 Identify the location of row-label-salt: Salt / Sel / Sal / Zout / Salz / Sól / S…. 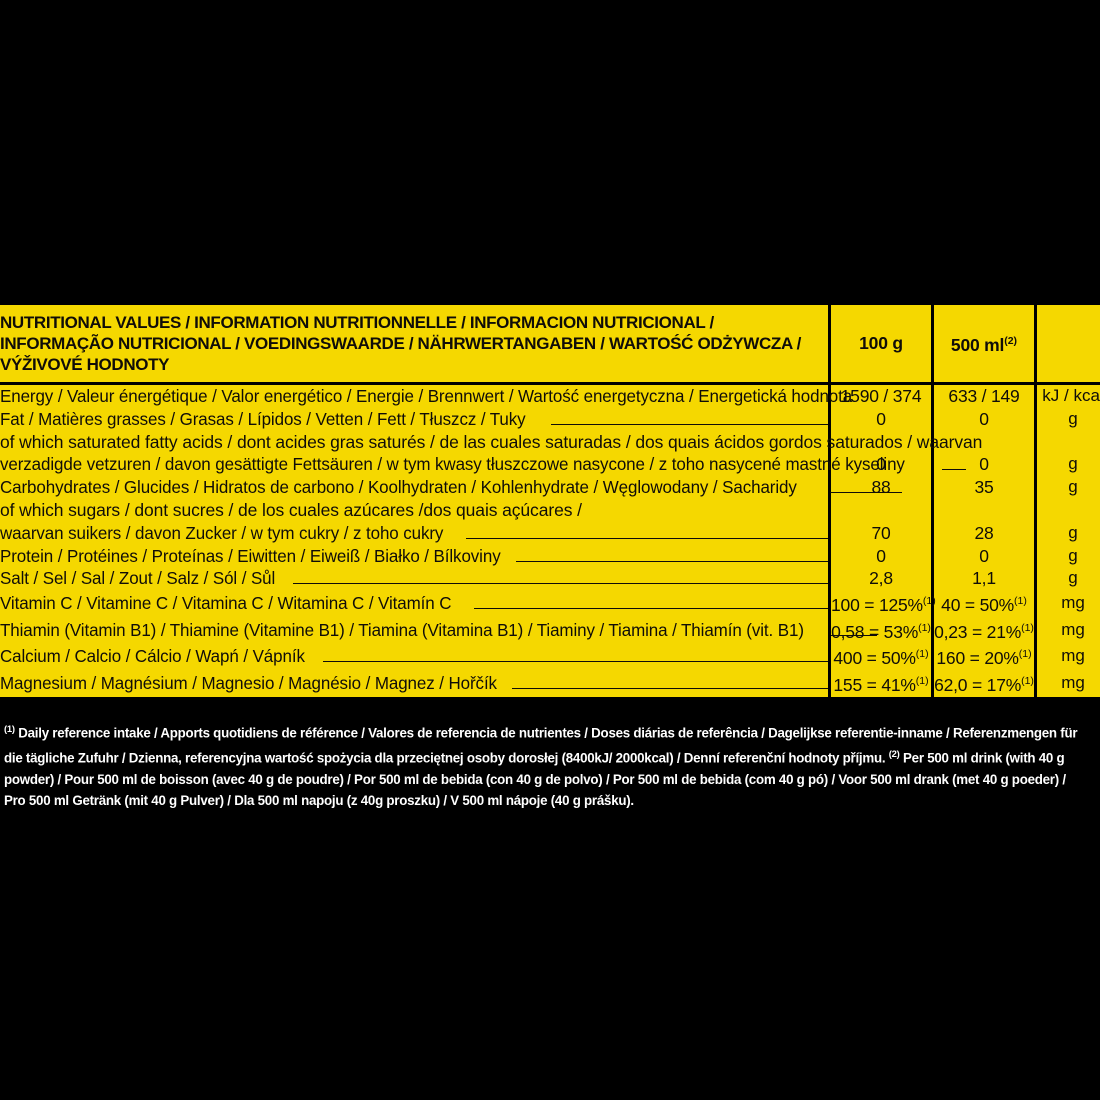
(414, 579).